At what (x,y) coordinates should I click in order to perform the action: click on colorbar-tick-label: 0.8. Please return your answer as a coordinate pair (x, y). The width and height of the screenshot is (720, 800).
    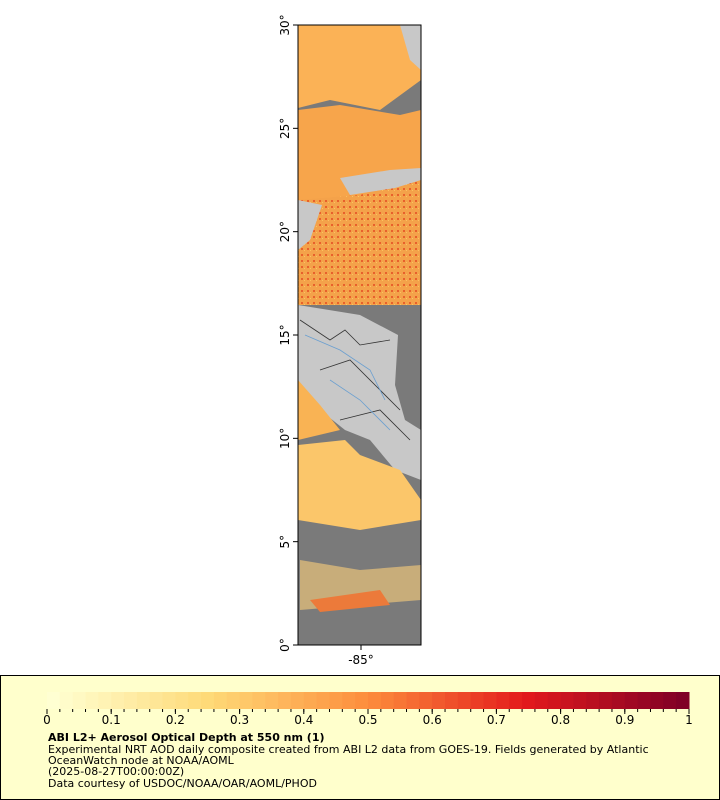
    Looking at the image, I should click on (560, 720).